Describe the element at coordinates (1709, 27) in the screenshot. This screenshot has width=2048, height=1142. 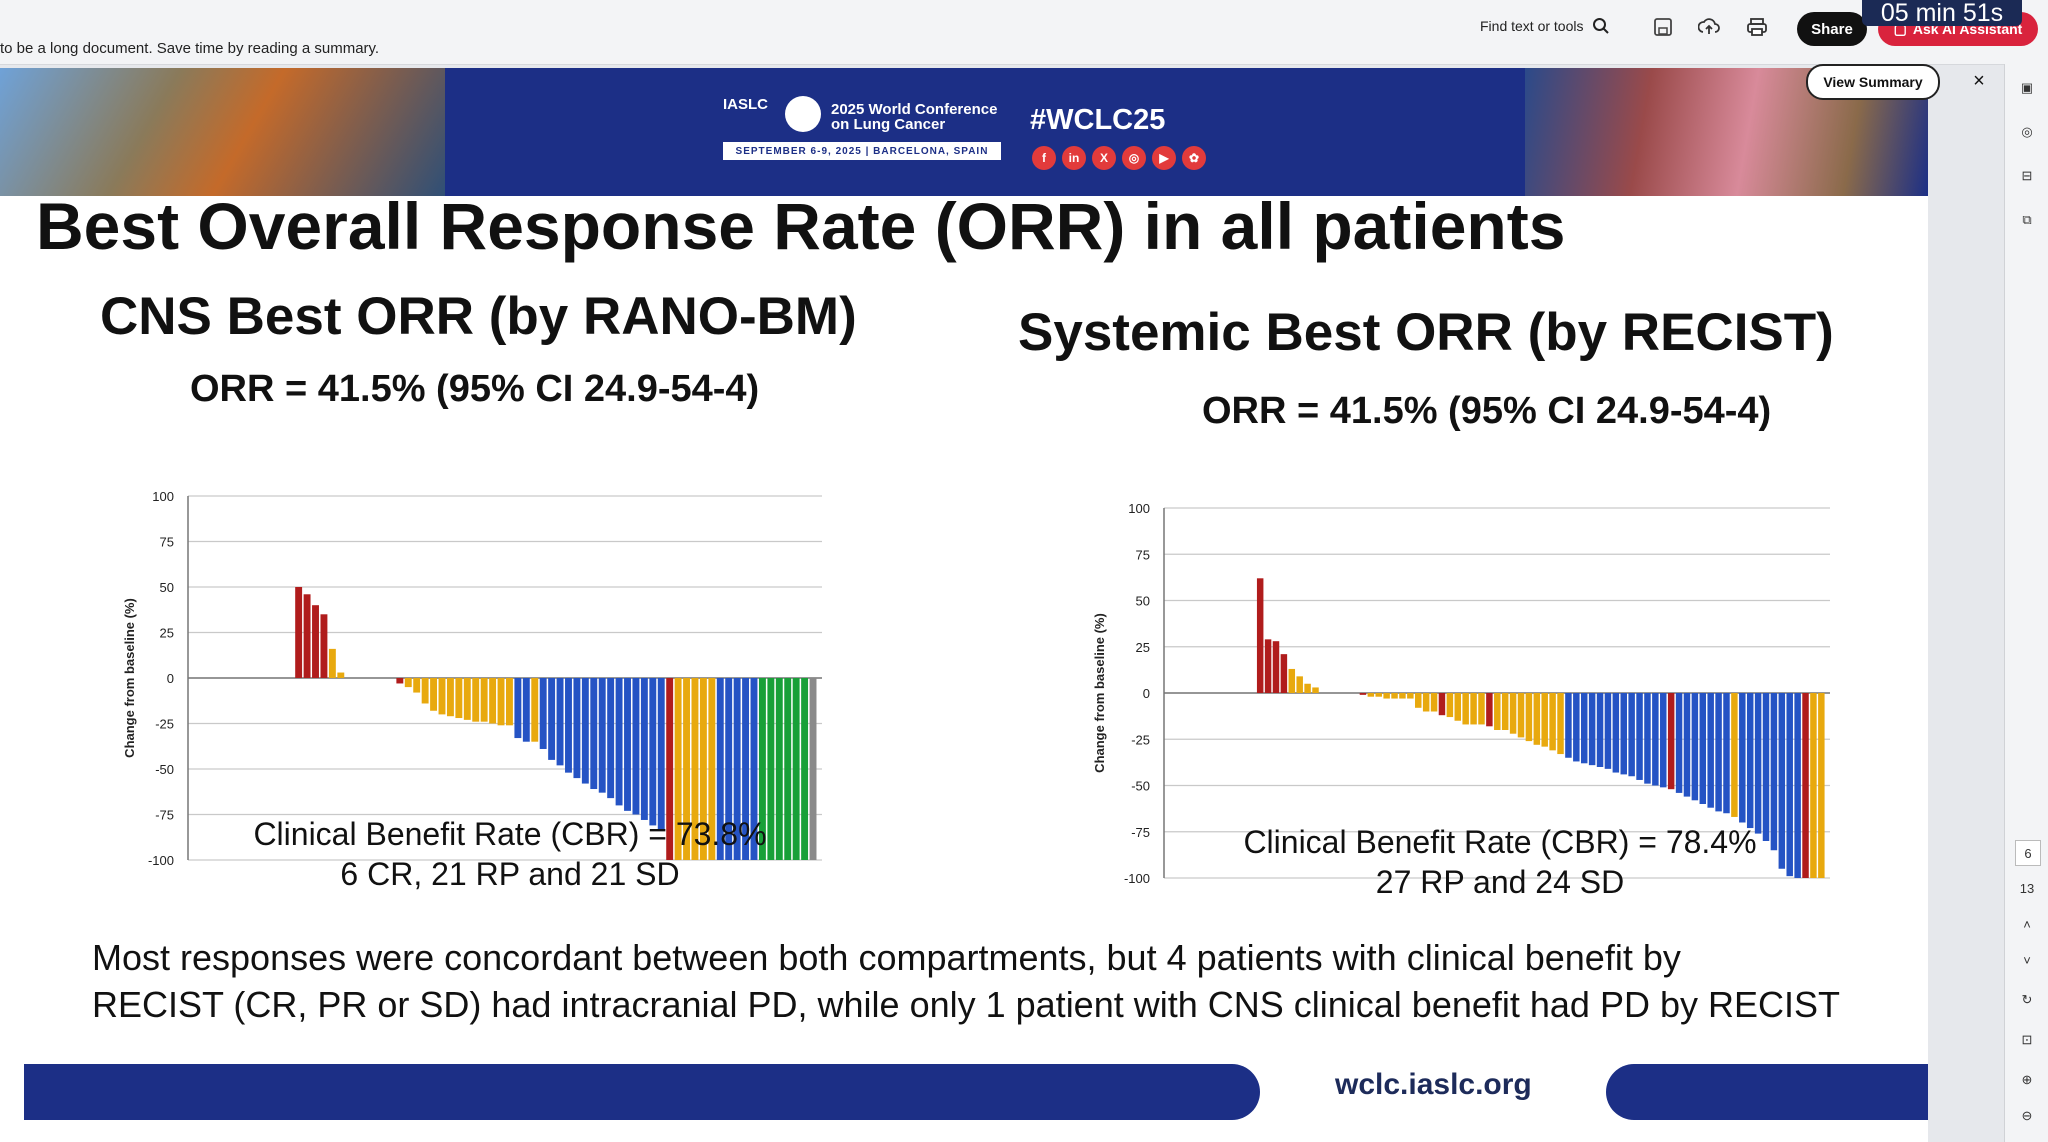
I see `cloud-upload-icon` at that location.